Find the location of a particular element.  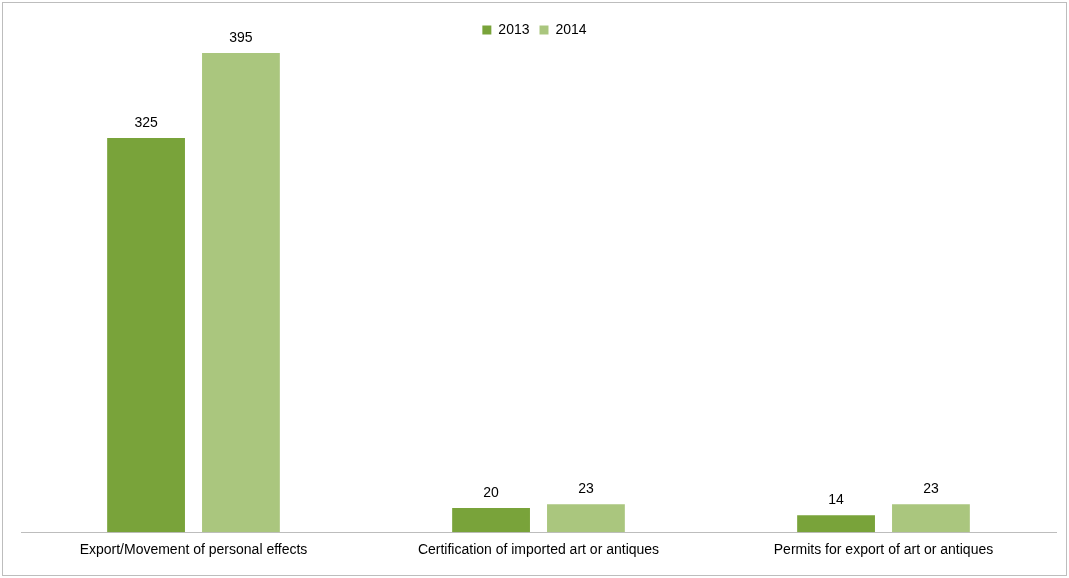

x-tick-label: Certification of imported art or antiques is located at coordinates (538, 549).